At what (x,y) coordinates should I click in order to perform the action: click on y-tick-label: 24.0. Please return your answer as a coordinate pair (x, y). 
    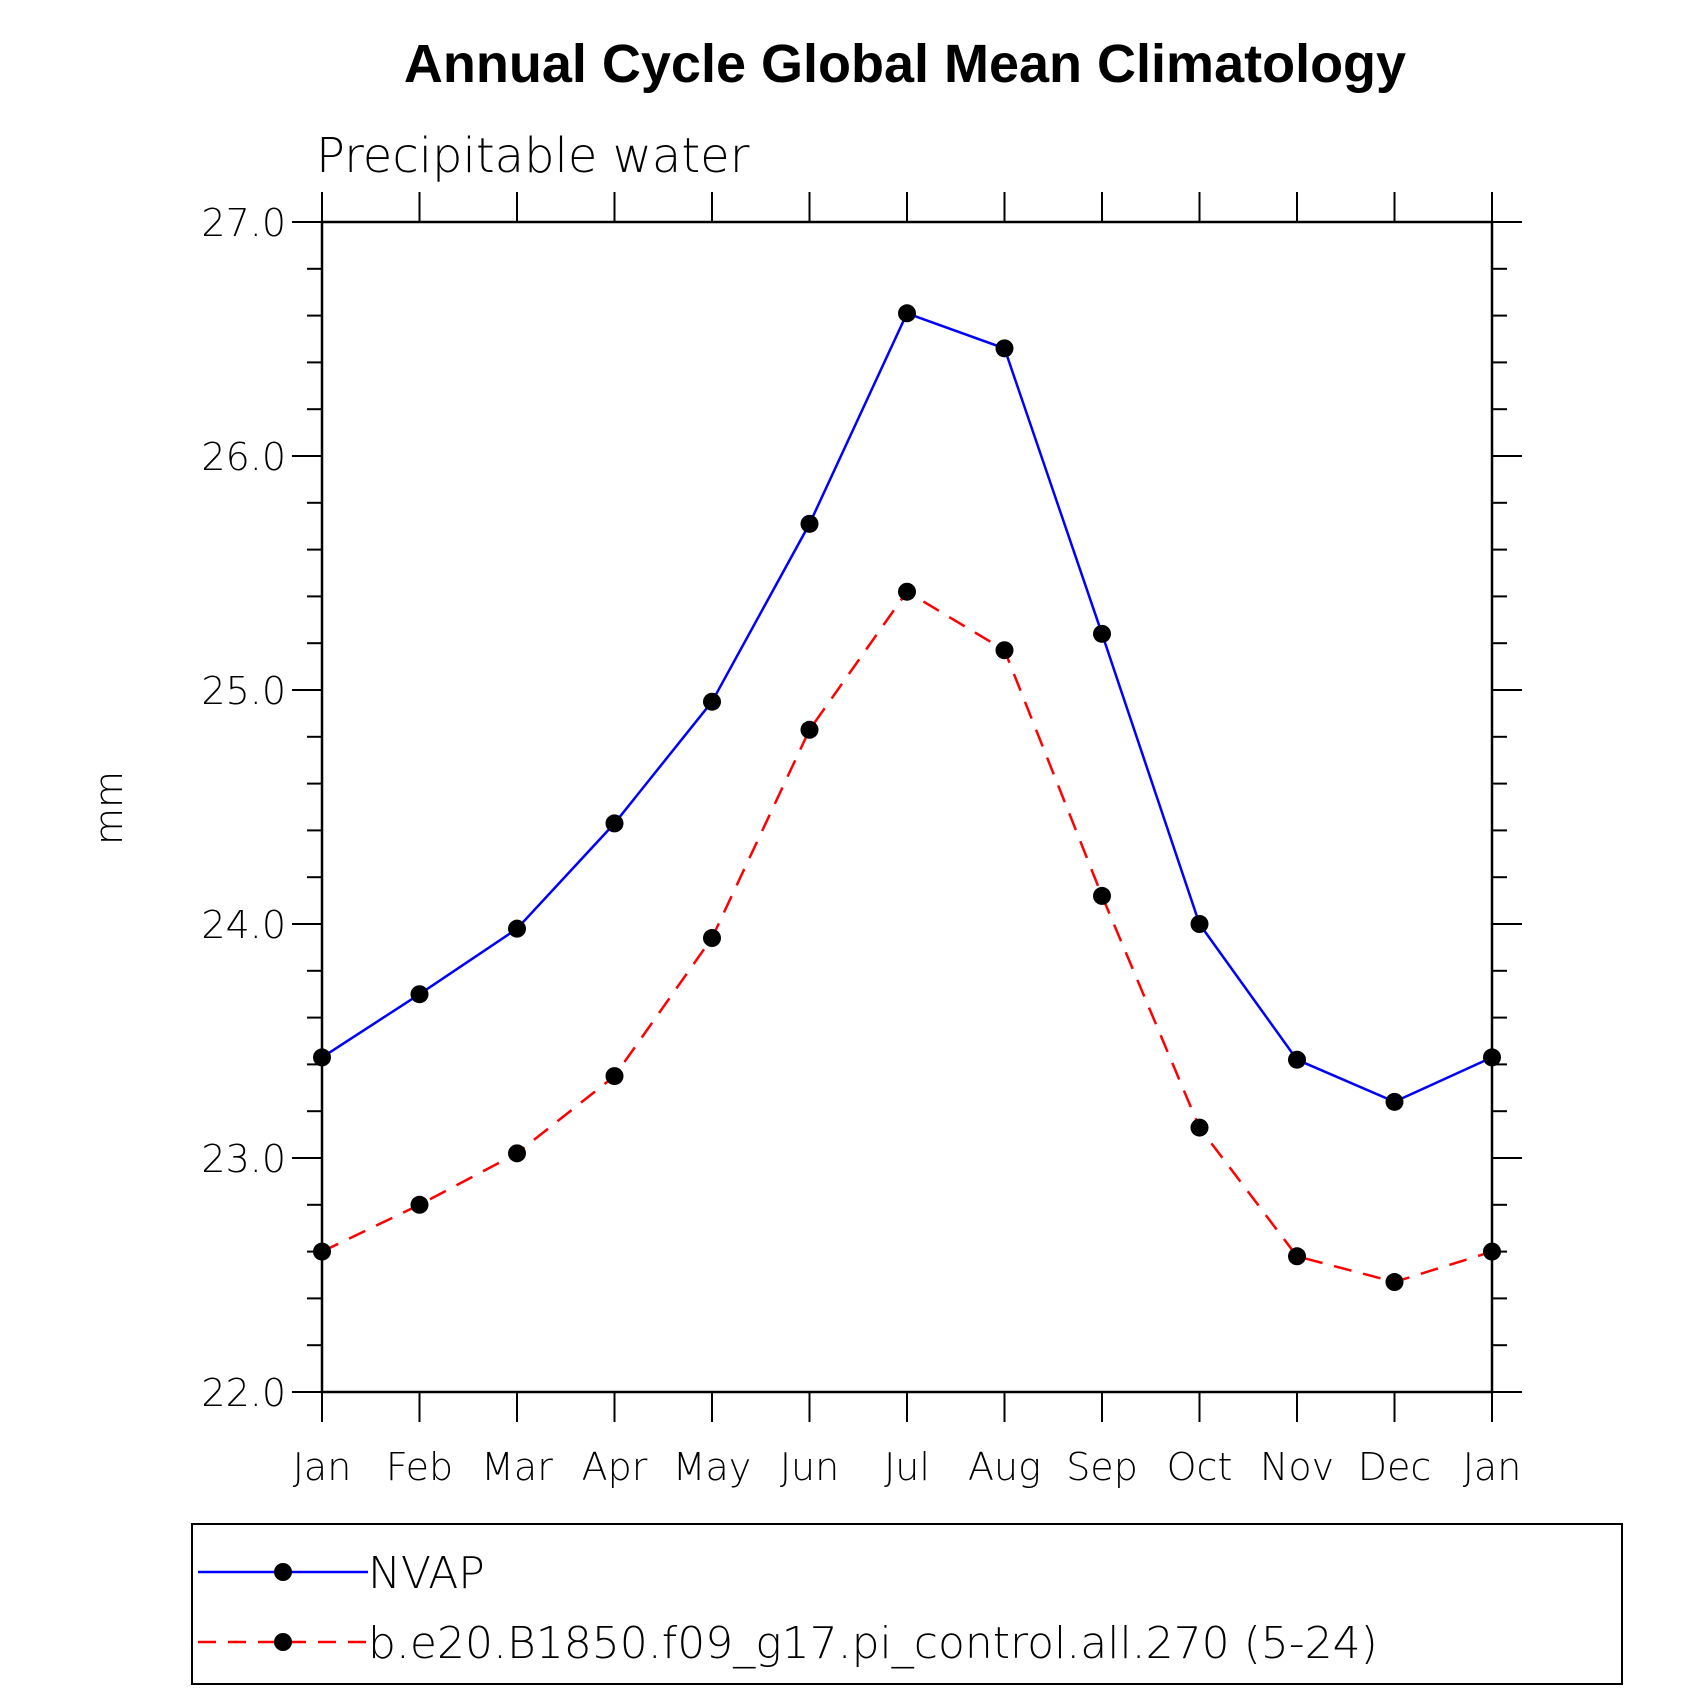
    Looking at the image, I should click on (243, 925).